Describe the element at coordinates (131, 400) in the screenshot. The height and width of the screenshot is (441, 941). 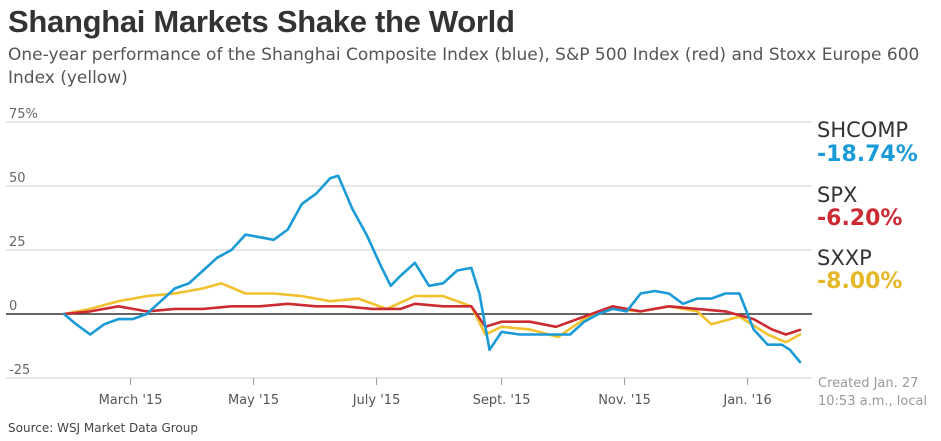
I see `x-tick-label: March '15` at that location.